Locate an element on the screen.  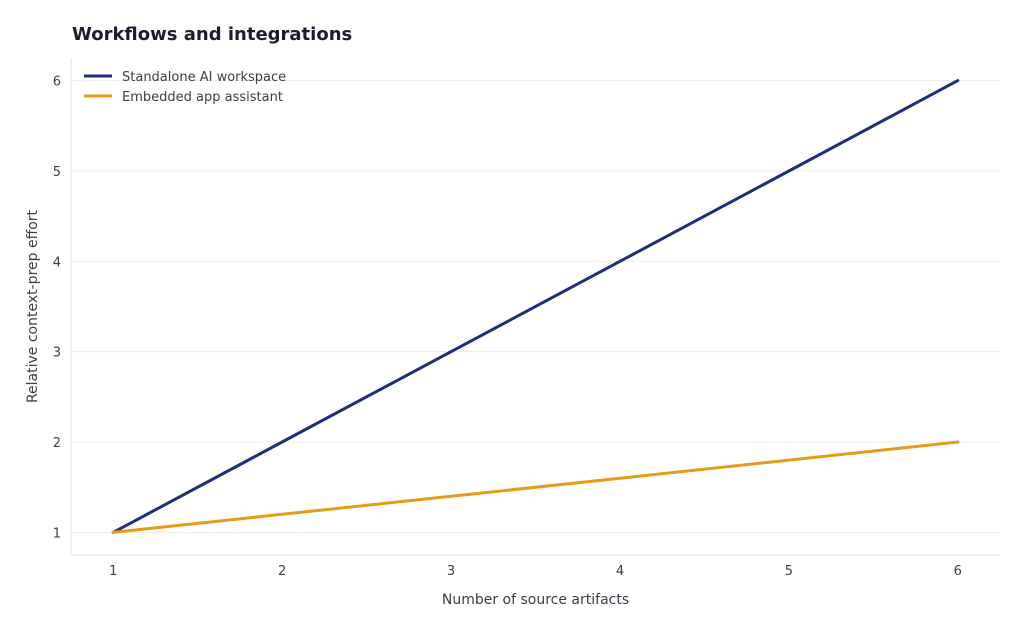
x-axis-label: Number of source artifacts is located at coordinates (535, 600).